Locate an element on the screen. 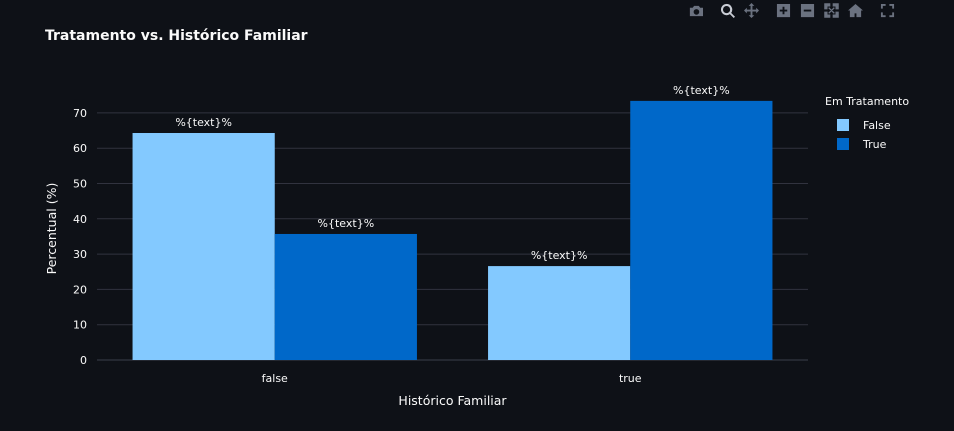  x-tick-label: false is located at coordinates (275, 378).